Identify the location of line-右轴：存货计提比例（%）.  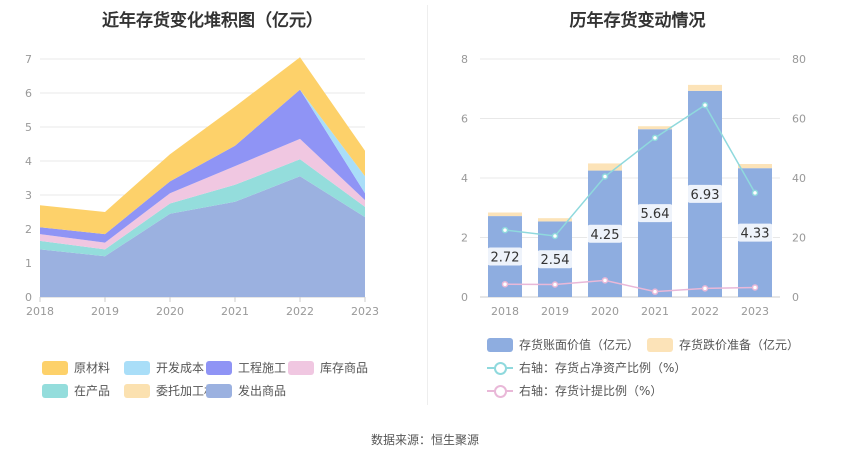
(630, 286).